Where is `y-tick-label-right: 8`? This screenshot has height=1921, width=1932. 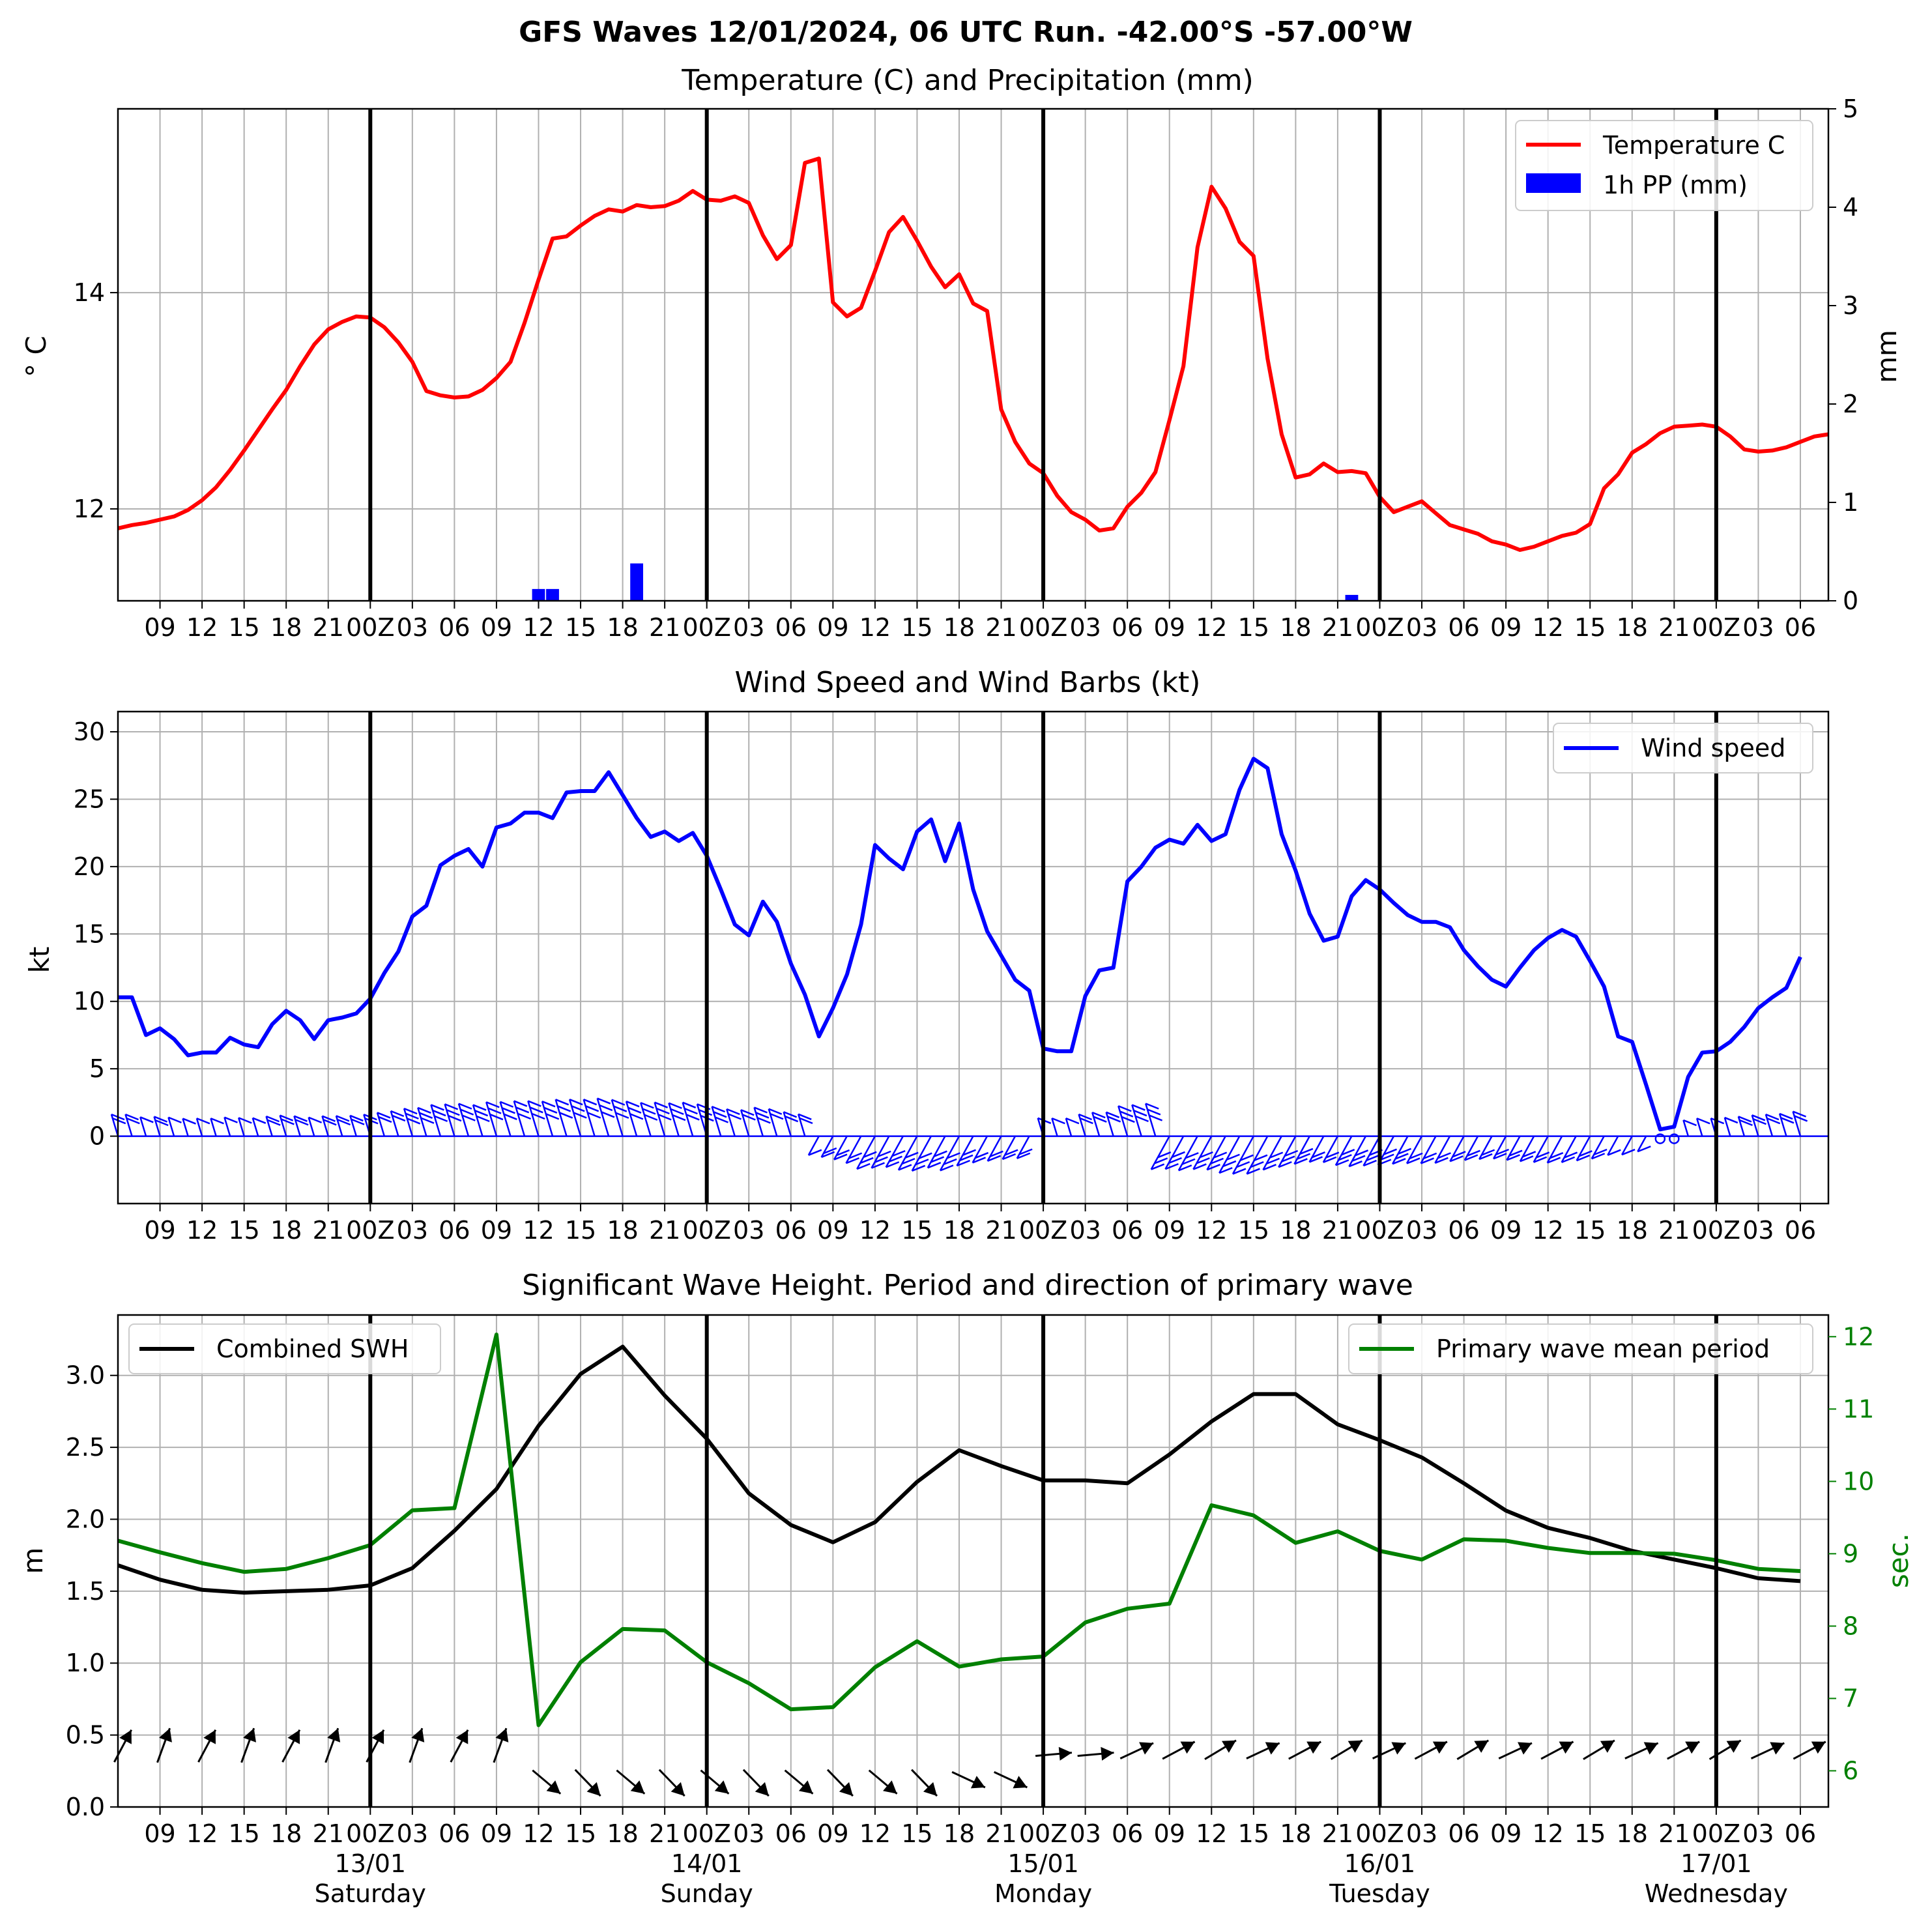 y-tick-label-right: 8 is located at coordinates (1850, 1625).